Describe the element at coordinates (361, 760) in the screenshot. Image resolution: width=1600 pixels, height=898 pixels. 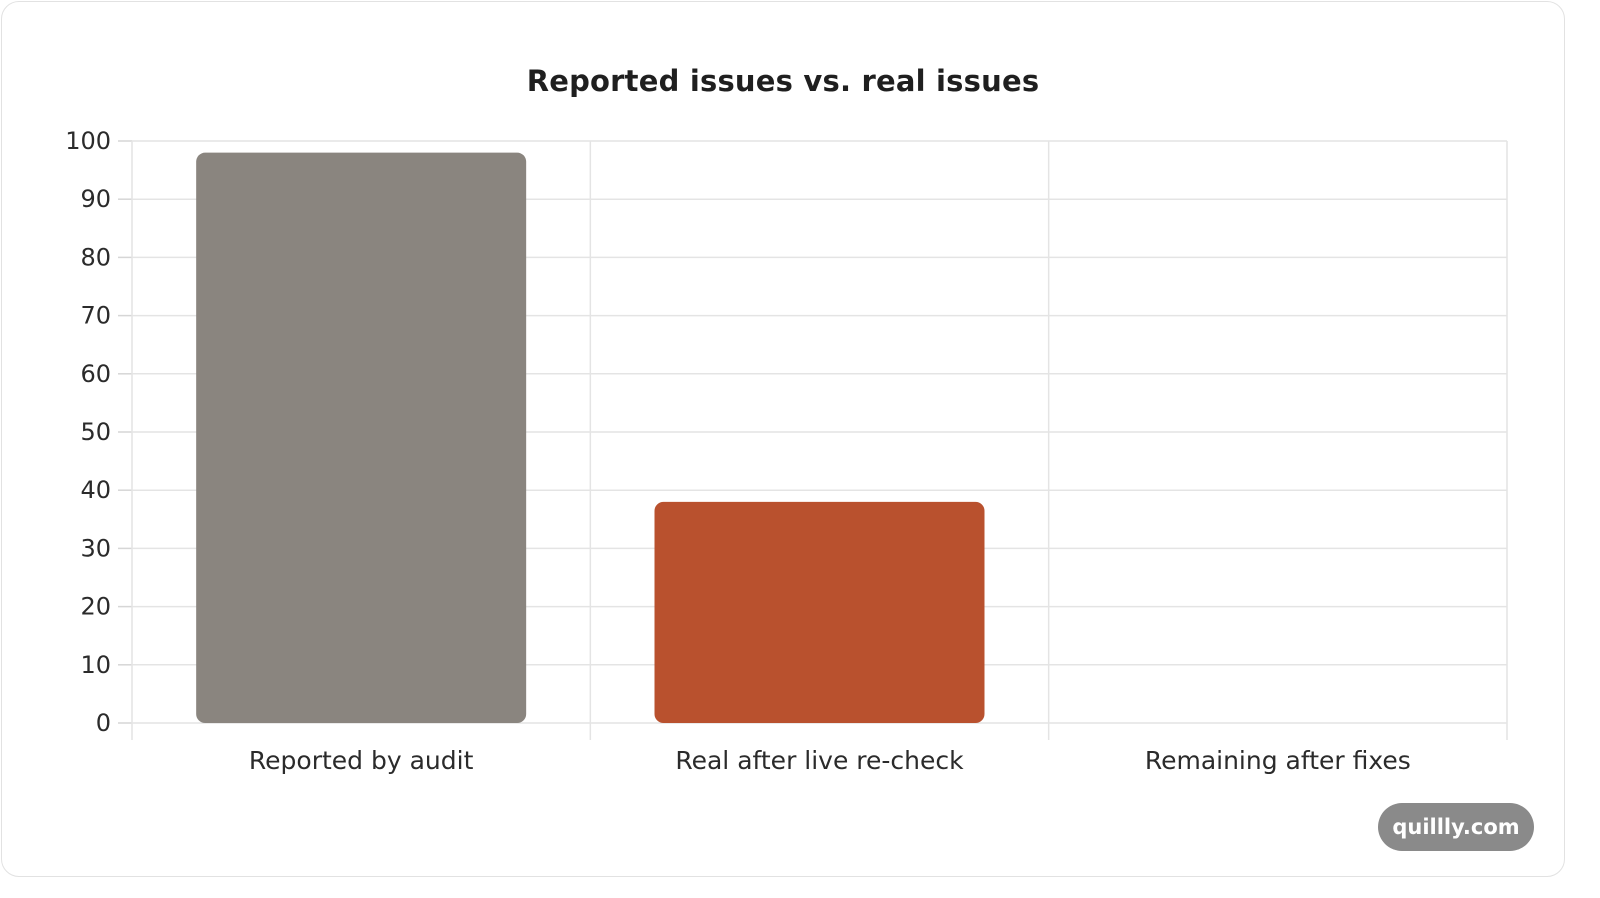
I see `x-category-label: Reported by audit` at that location.